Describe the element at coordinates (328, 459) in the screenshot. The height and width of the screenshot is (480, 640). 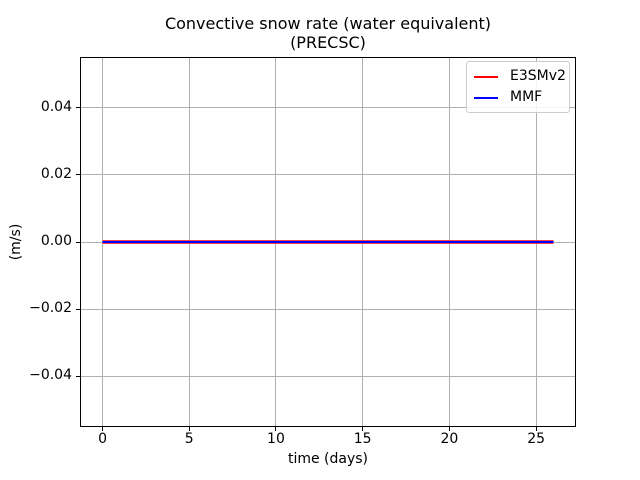
I see `x-axis-label: time (days)` at that location.